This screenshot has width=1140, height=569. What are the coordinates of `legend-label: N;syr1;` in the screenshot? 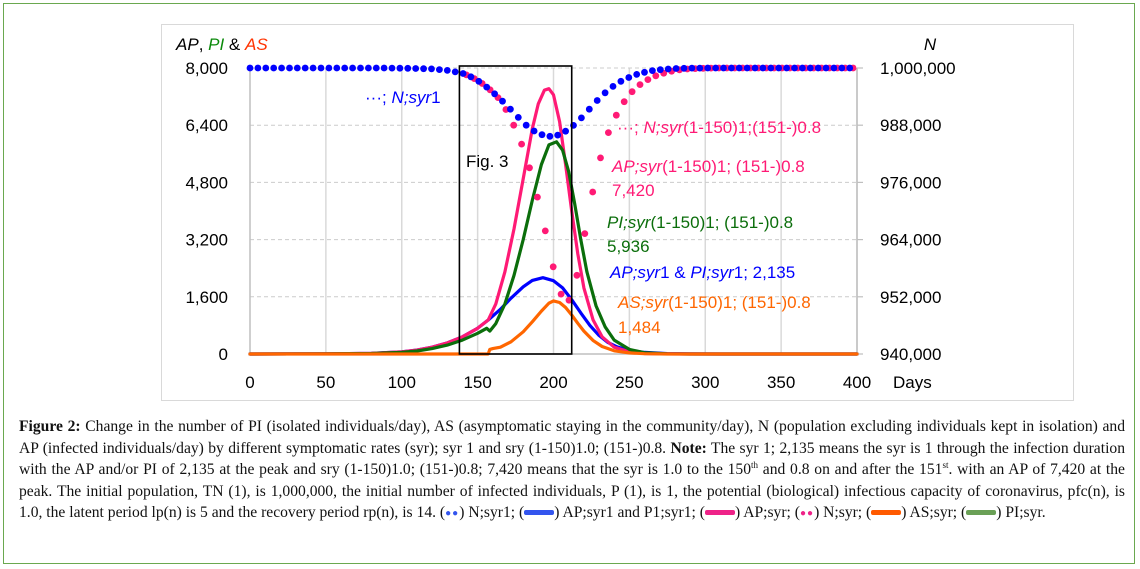 It's located at (493, 512).